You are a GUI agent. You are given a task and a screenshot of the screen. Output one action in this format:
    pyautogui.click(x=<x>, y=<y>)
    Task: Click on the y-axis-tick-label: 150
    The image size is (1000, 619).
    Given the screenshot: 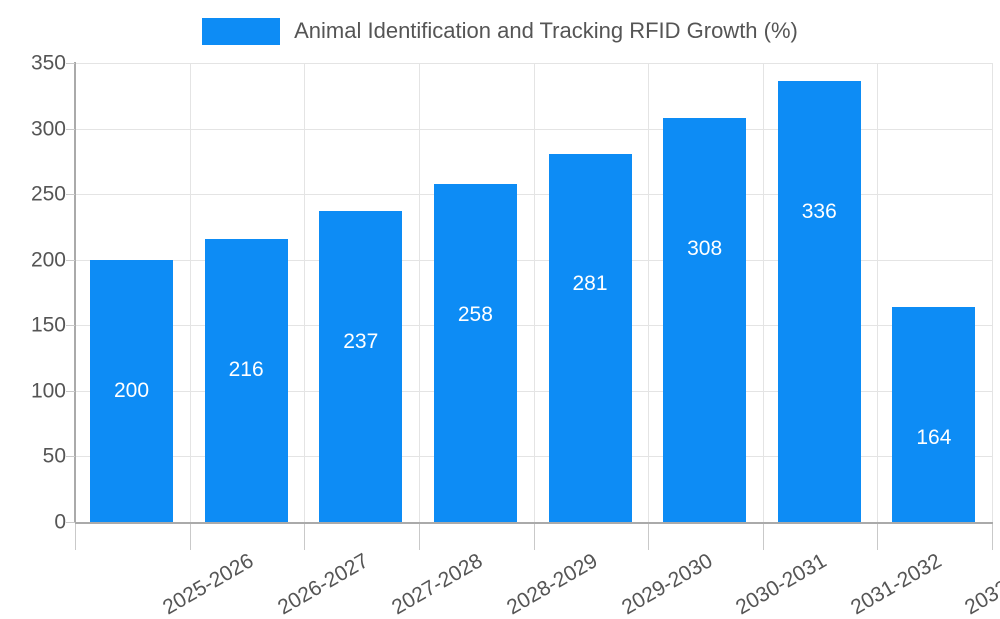 What is the action you would take?
    pyautogui.click(x=48, y=325)
    